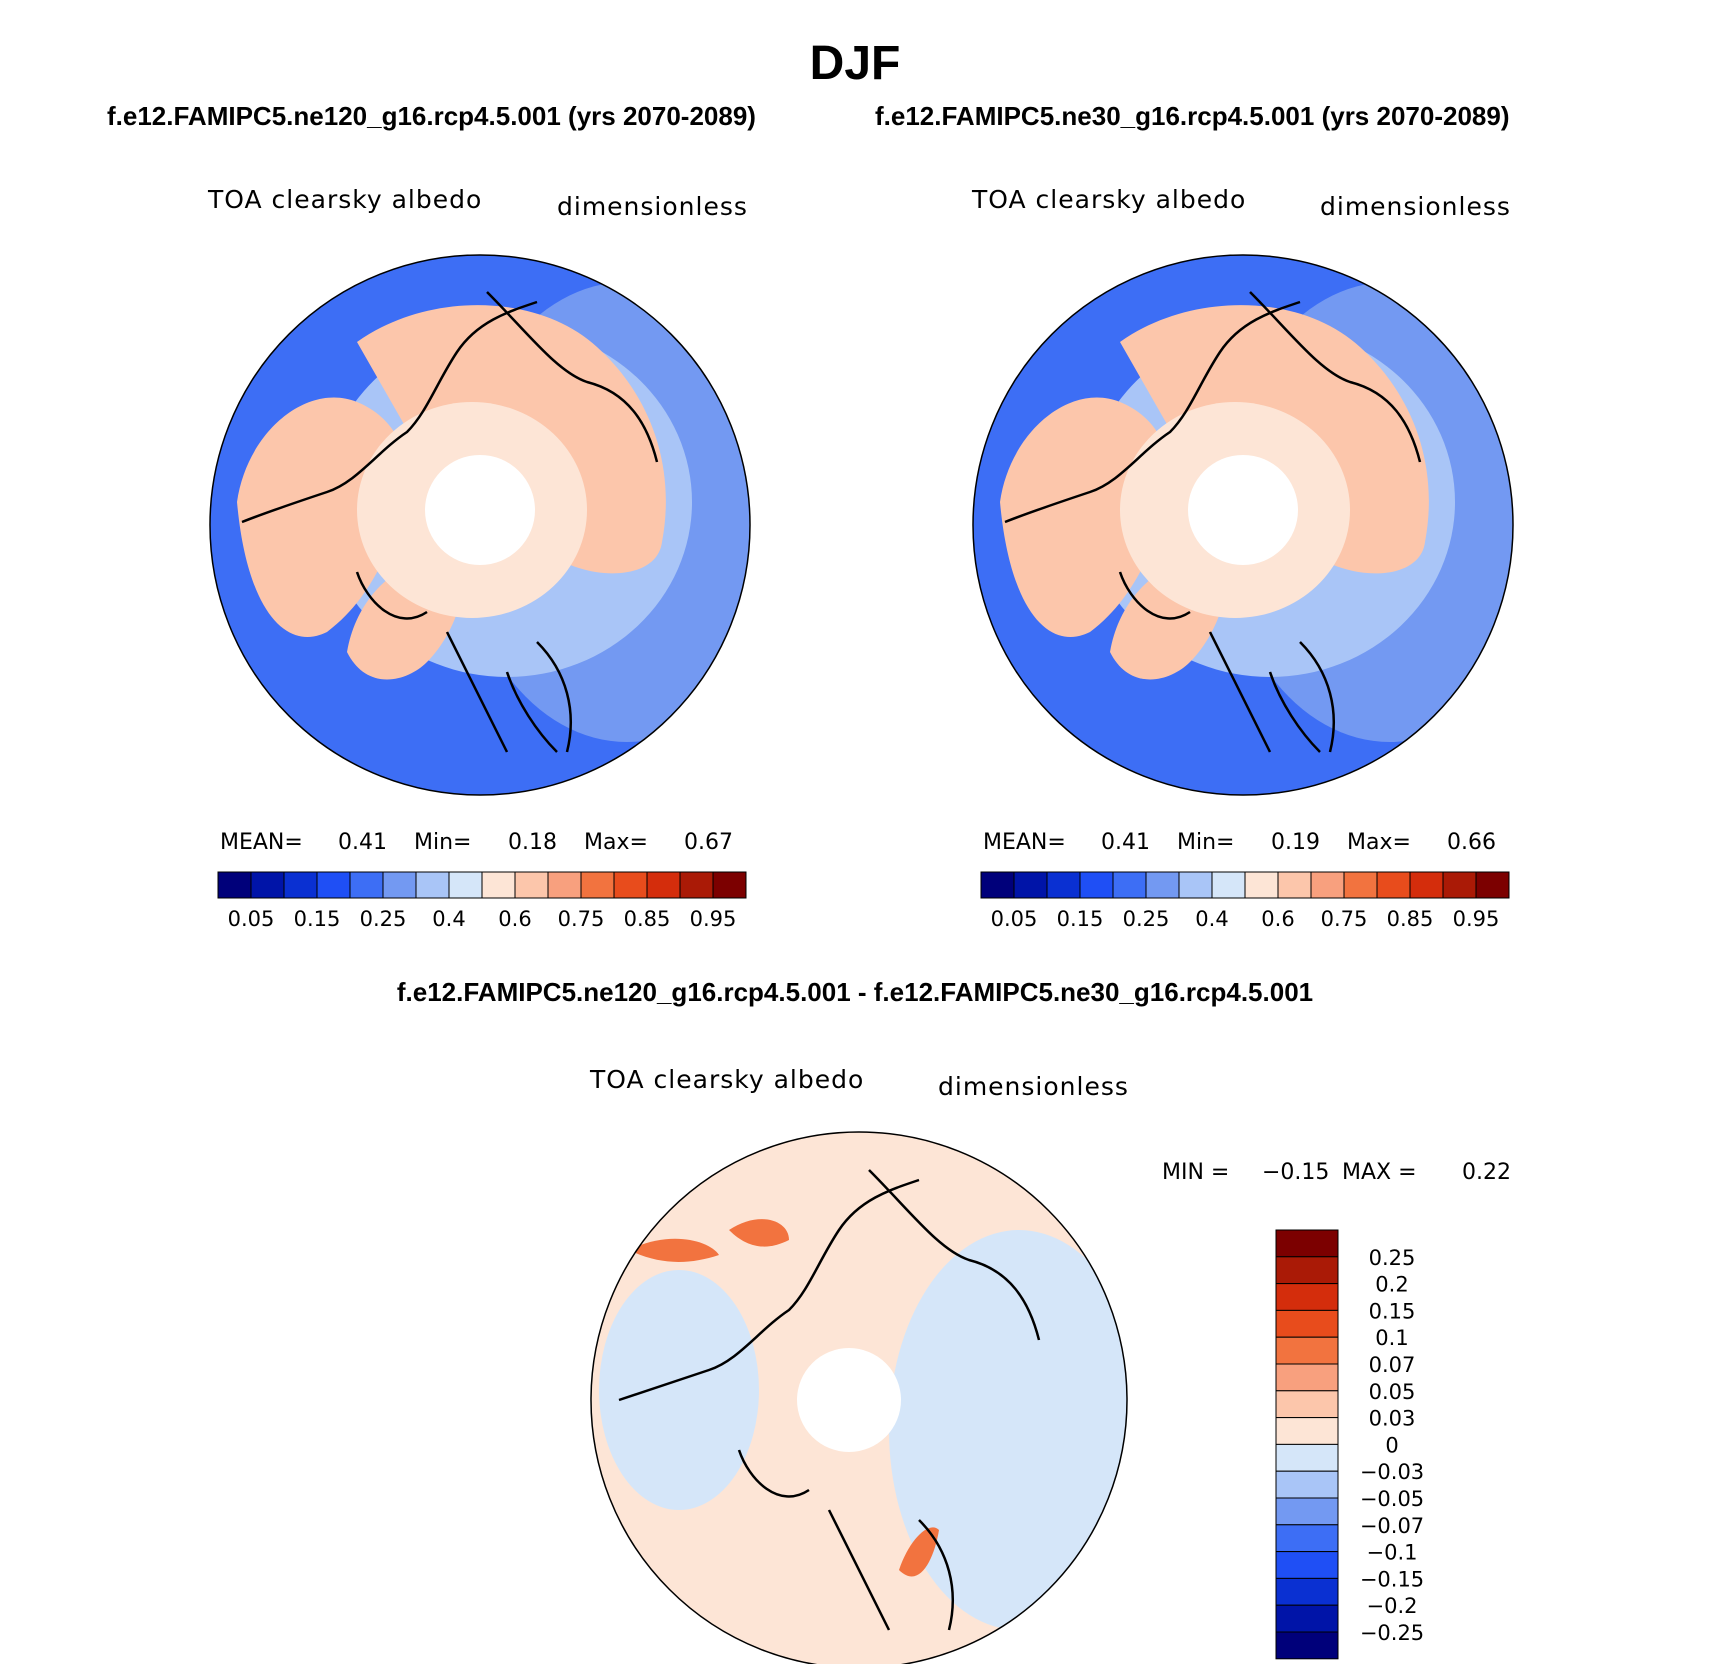  What do you see at coordinates (1024, 842) in the screenshot?
I see `panel2-mean-label: MEAN=` at bounding box center [1024, 842].